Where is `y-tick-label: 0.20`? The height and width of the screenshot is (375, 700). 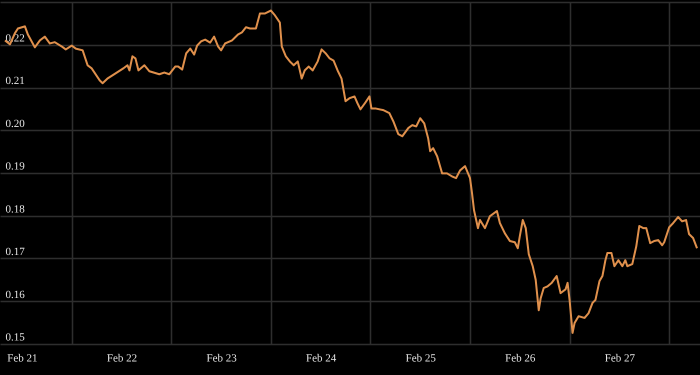 y-tick-label: 0.20 is located at coordinates (16, 124).